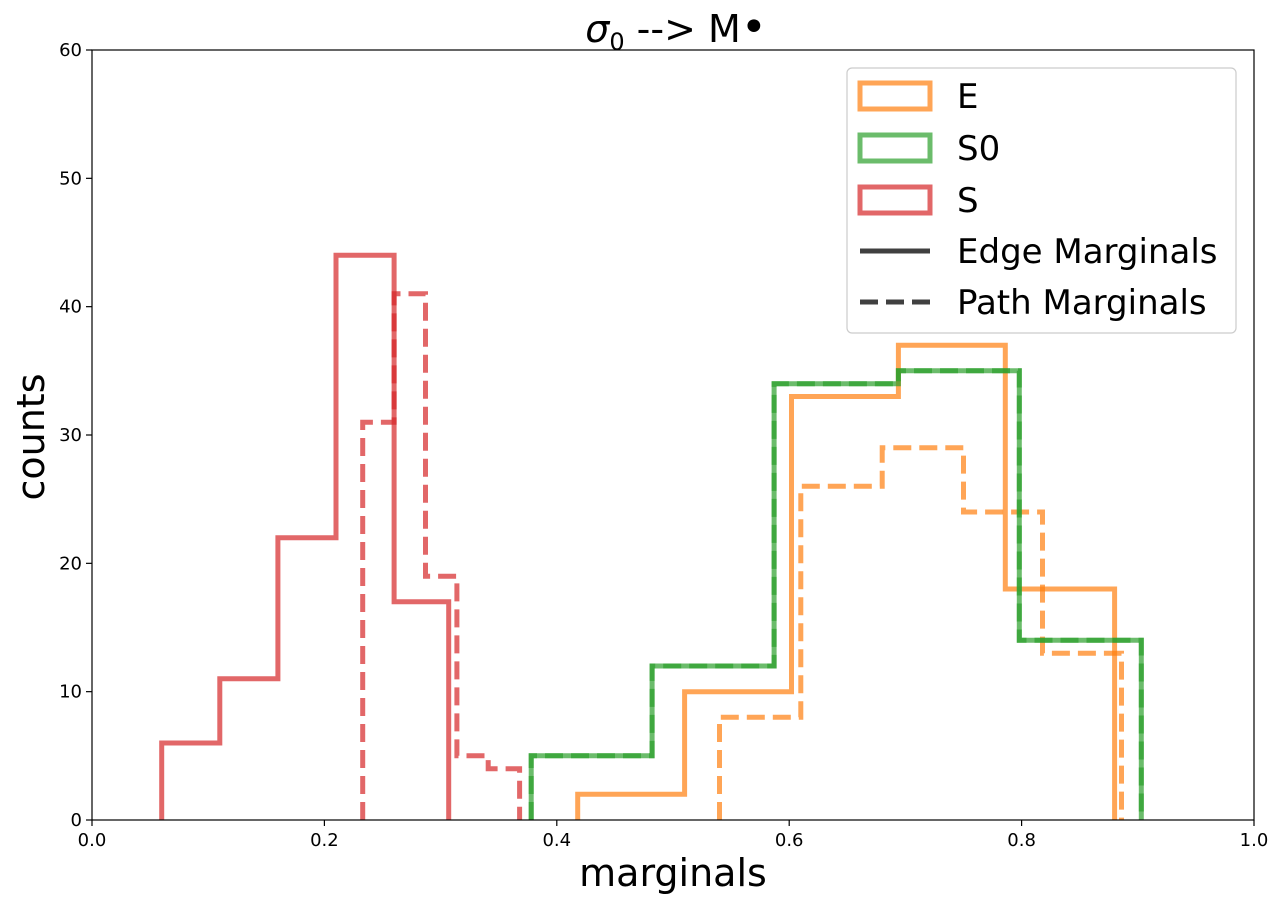 The width and height of the screenshot is (1280, 905). I want to click on legend-frame, so click(1041, 200).